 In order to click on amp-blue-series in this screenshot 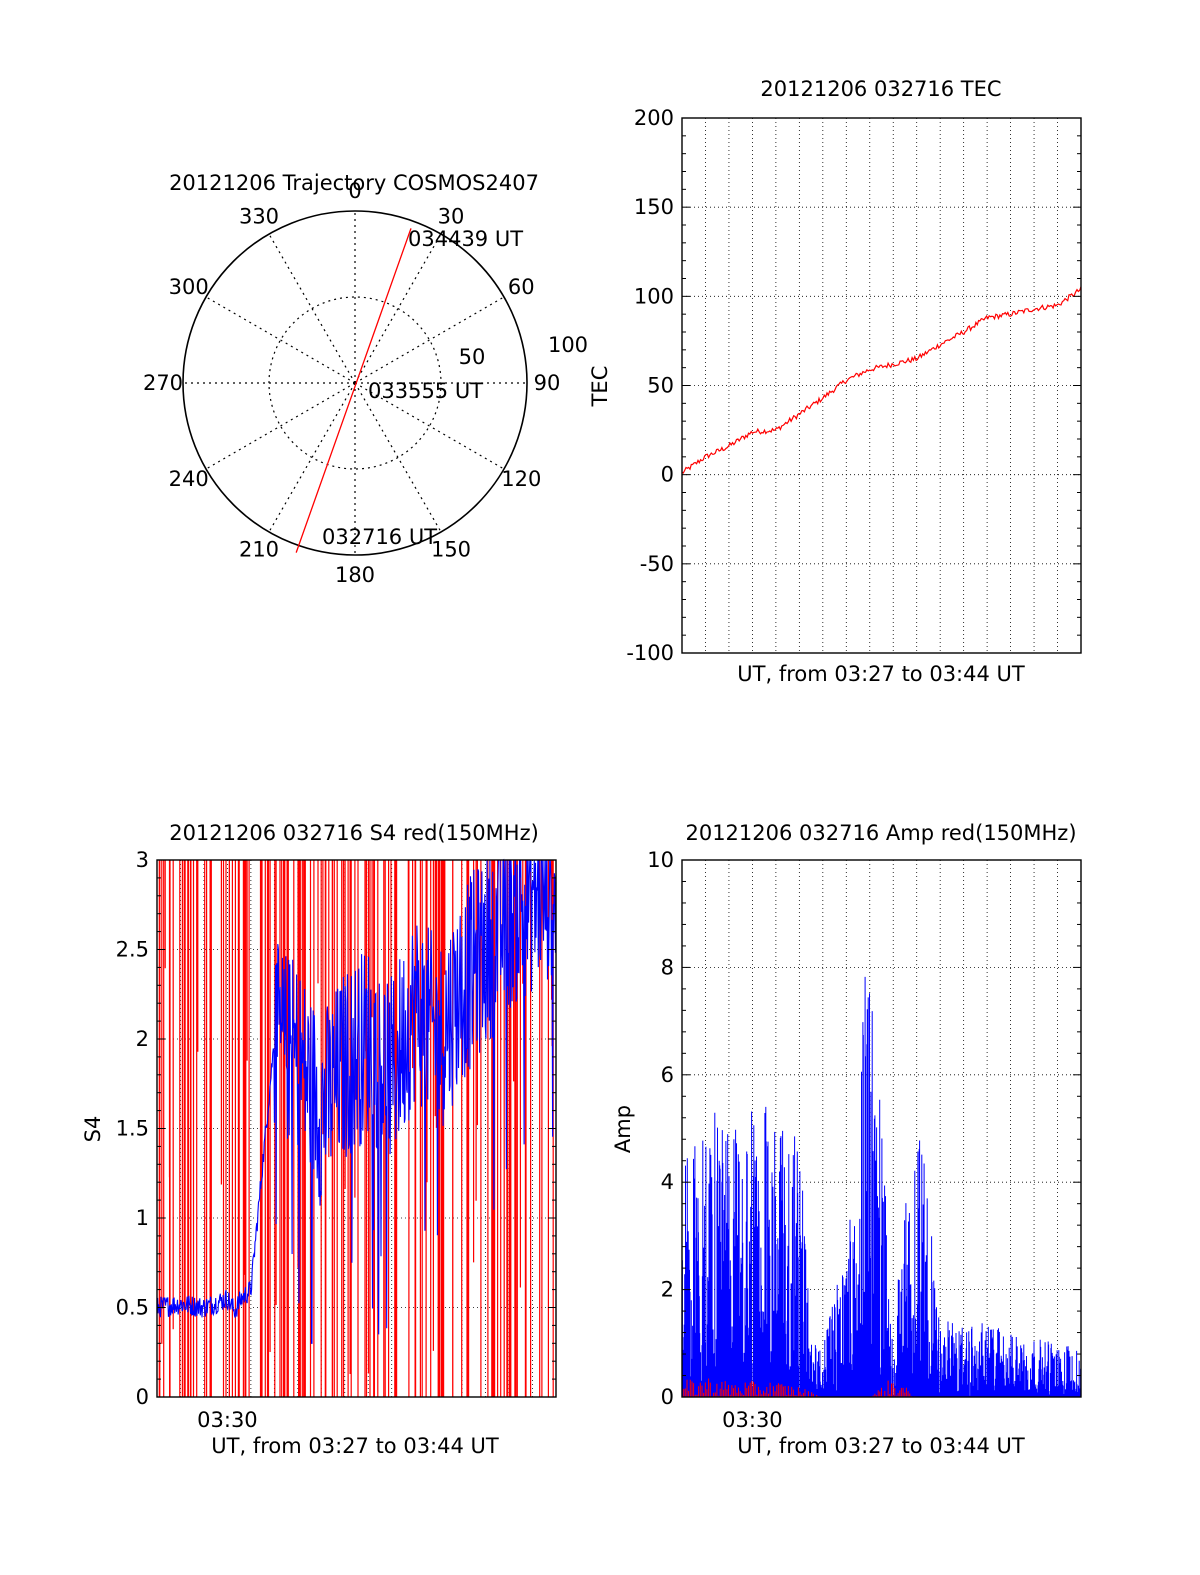, I will do `click(881, 1186)`.